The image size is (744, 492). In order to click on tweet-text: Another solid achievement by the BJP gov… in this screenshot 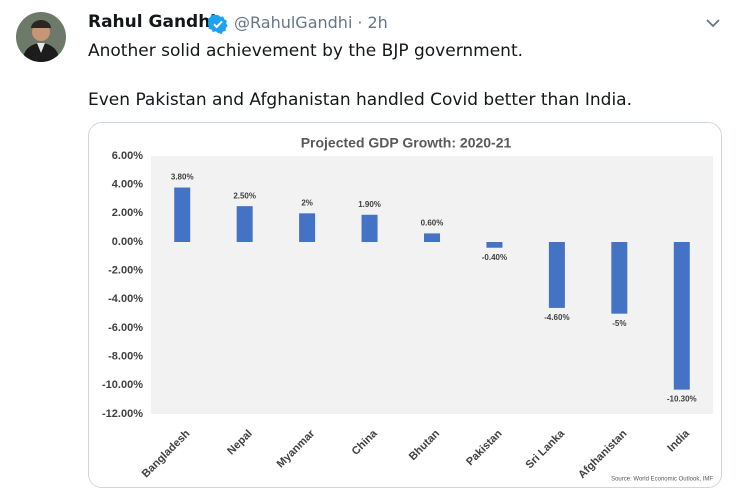, I will do `click(306, 51)`.